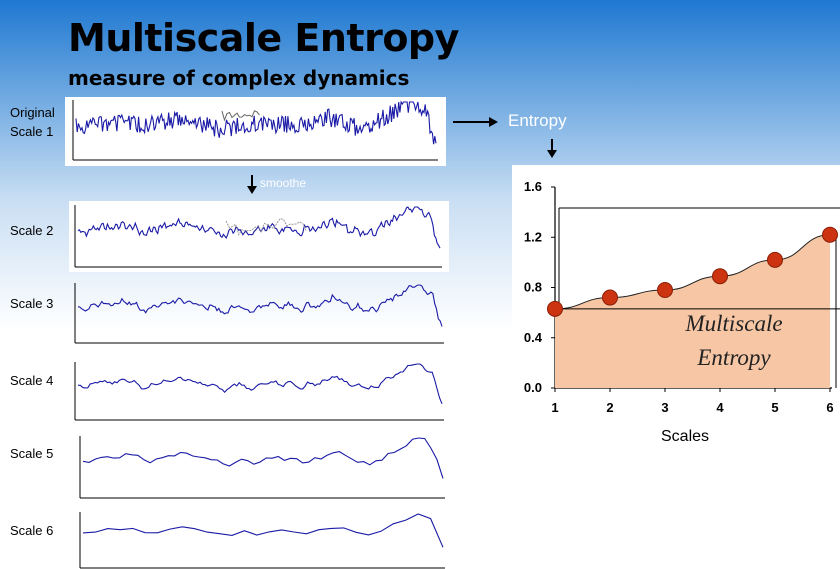  Describe the element at coordinates (32, 122) in the screenshot. I see `original-scale1-label: Original Scale 1` at that location.